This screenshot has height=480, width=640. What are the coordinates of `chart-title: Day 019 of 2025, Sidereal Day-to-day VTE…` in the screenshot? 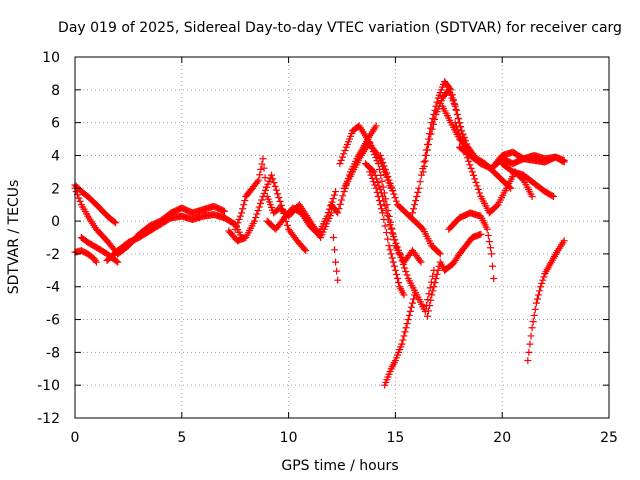 It's located at (340, 28).